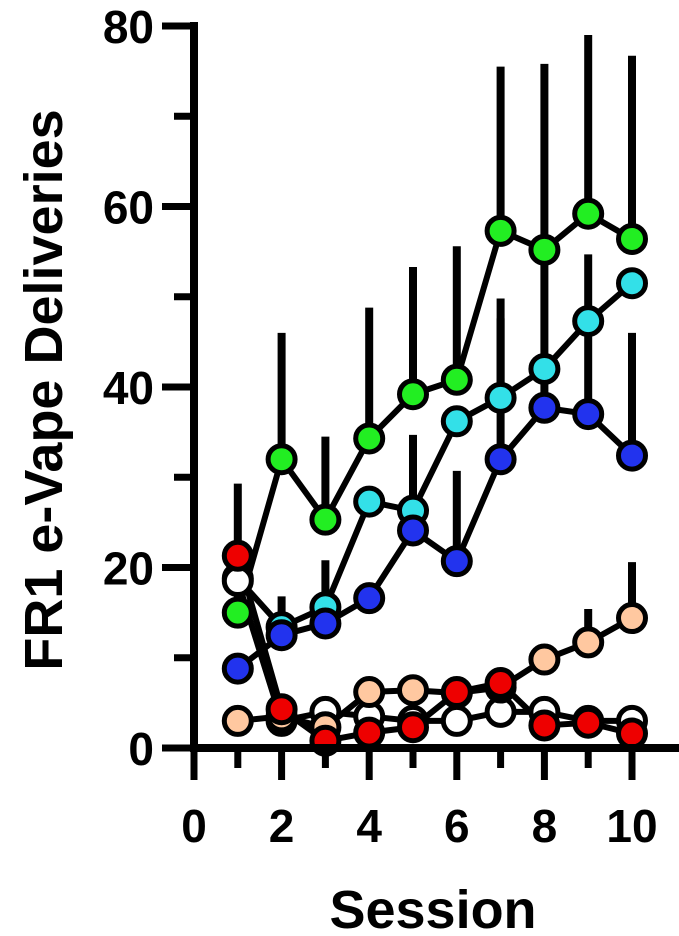 The height and width of the screenshot is (936, 679). I want to click on y-tick-label: 0, so click(141, 749).